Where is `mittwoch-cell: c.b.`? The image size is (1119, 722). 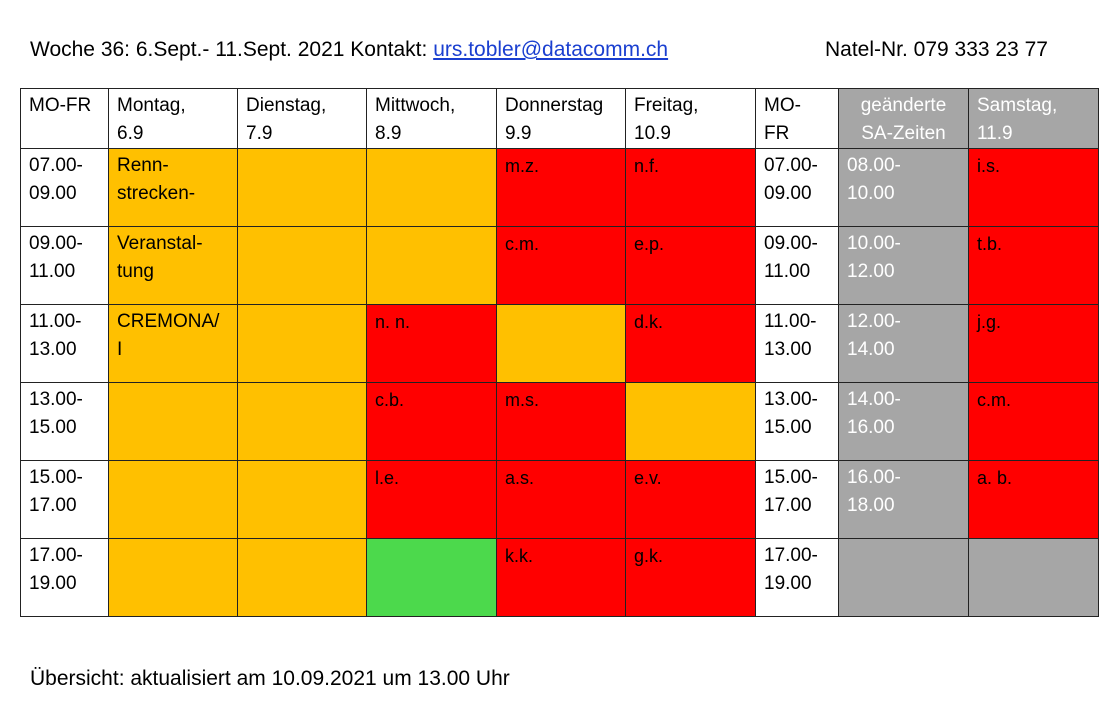 mittwoch-cell: c.b. is located at coordinates (431, 421).